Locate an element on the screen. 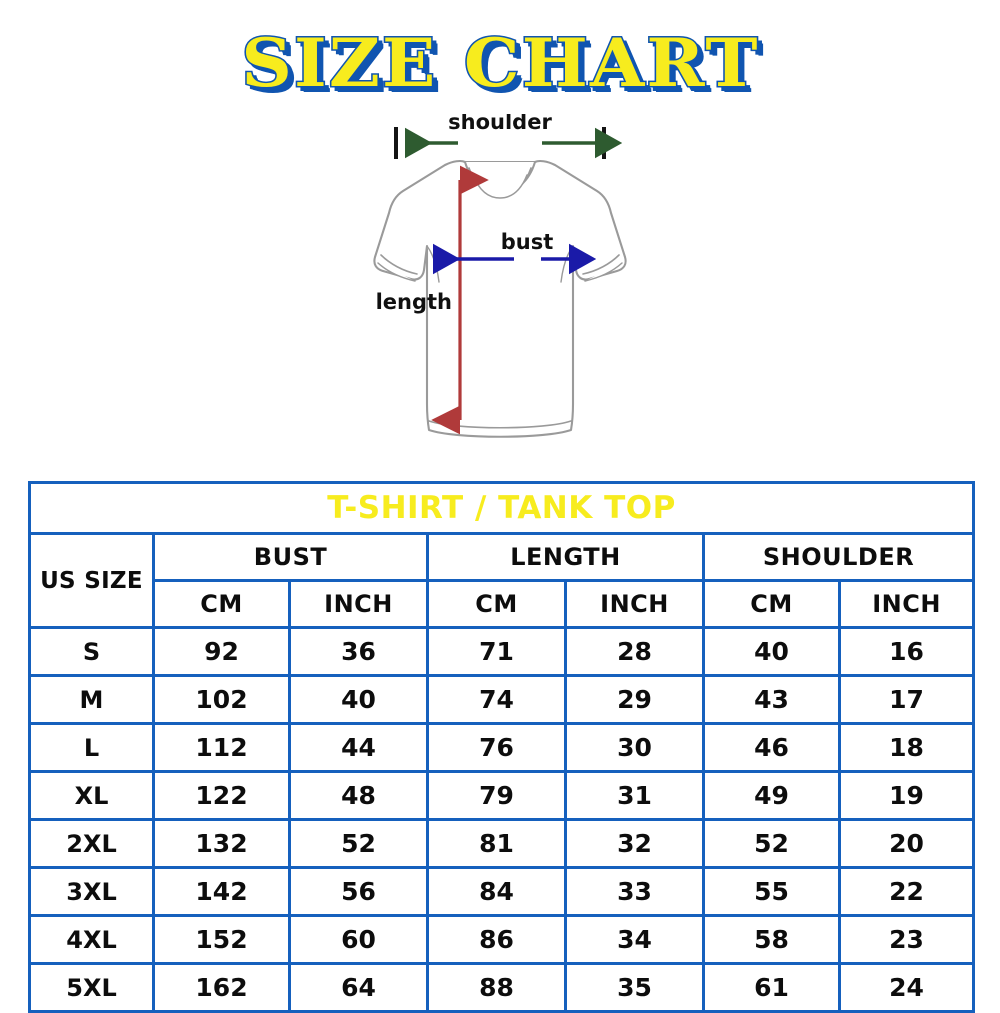  cell-shoulder-cm: 55 is located at coordinates (771, 891).